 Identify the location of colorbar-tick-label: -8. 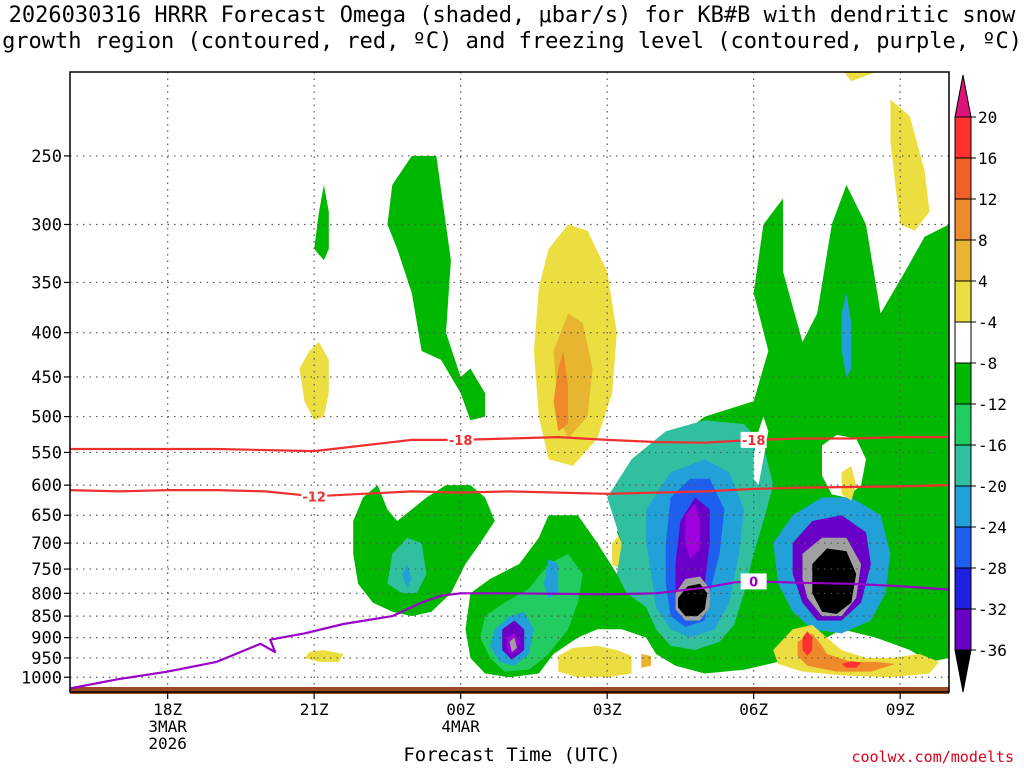
(987, 363).